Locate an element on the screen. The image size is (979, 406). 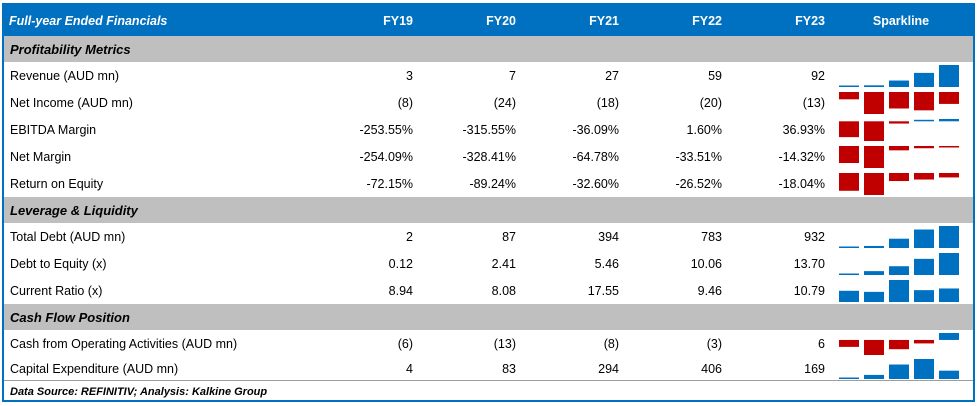
value-cell: -253.55% is located at coordinates (386, 129).